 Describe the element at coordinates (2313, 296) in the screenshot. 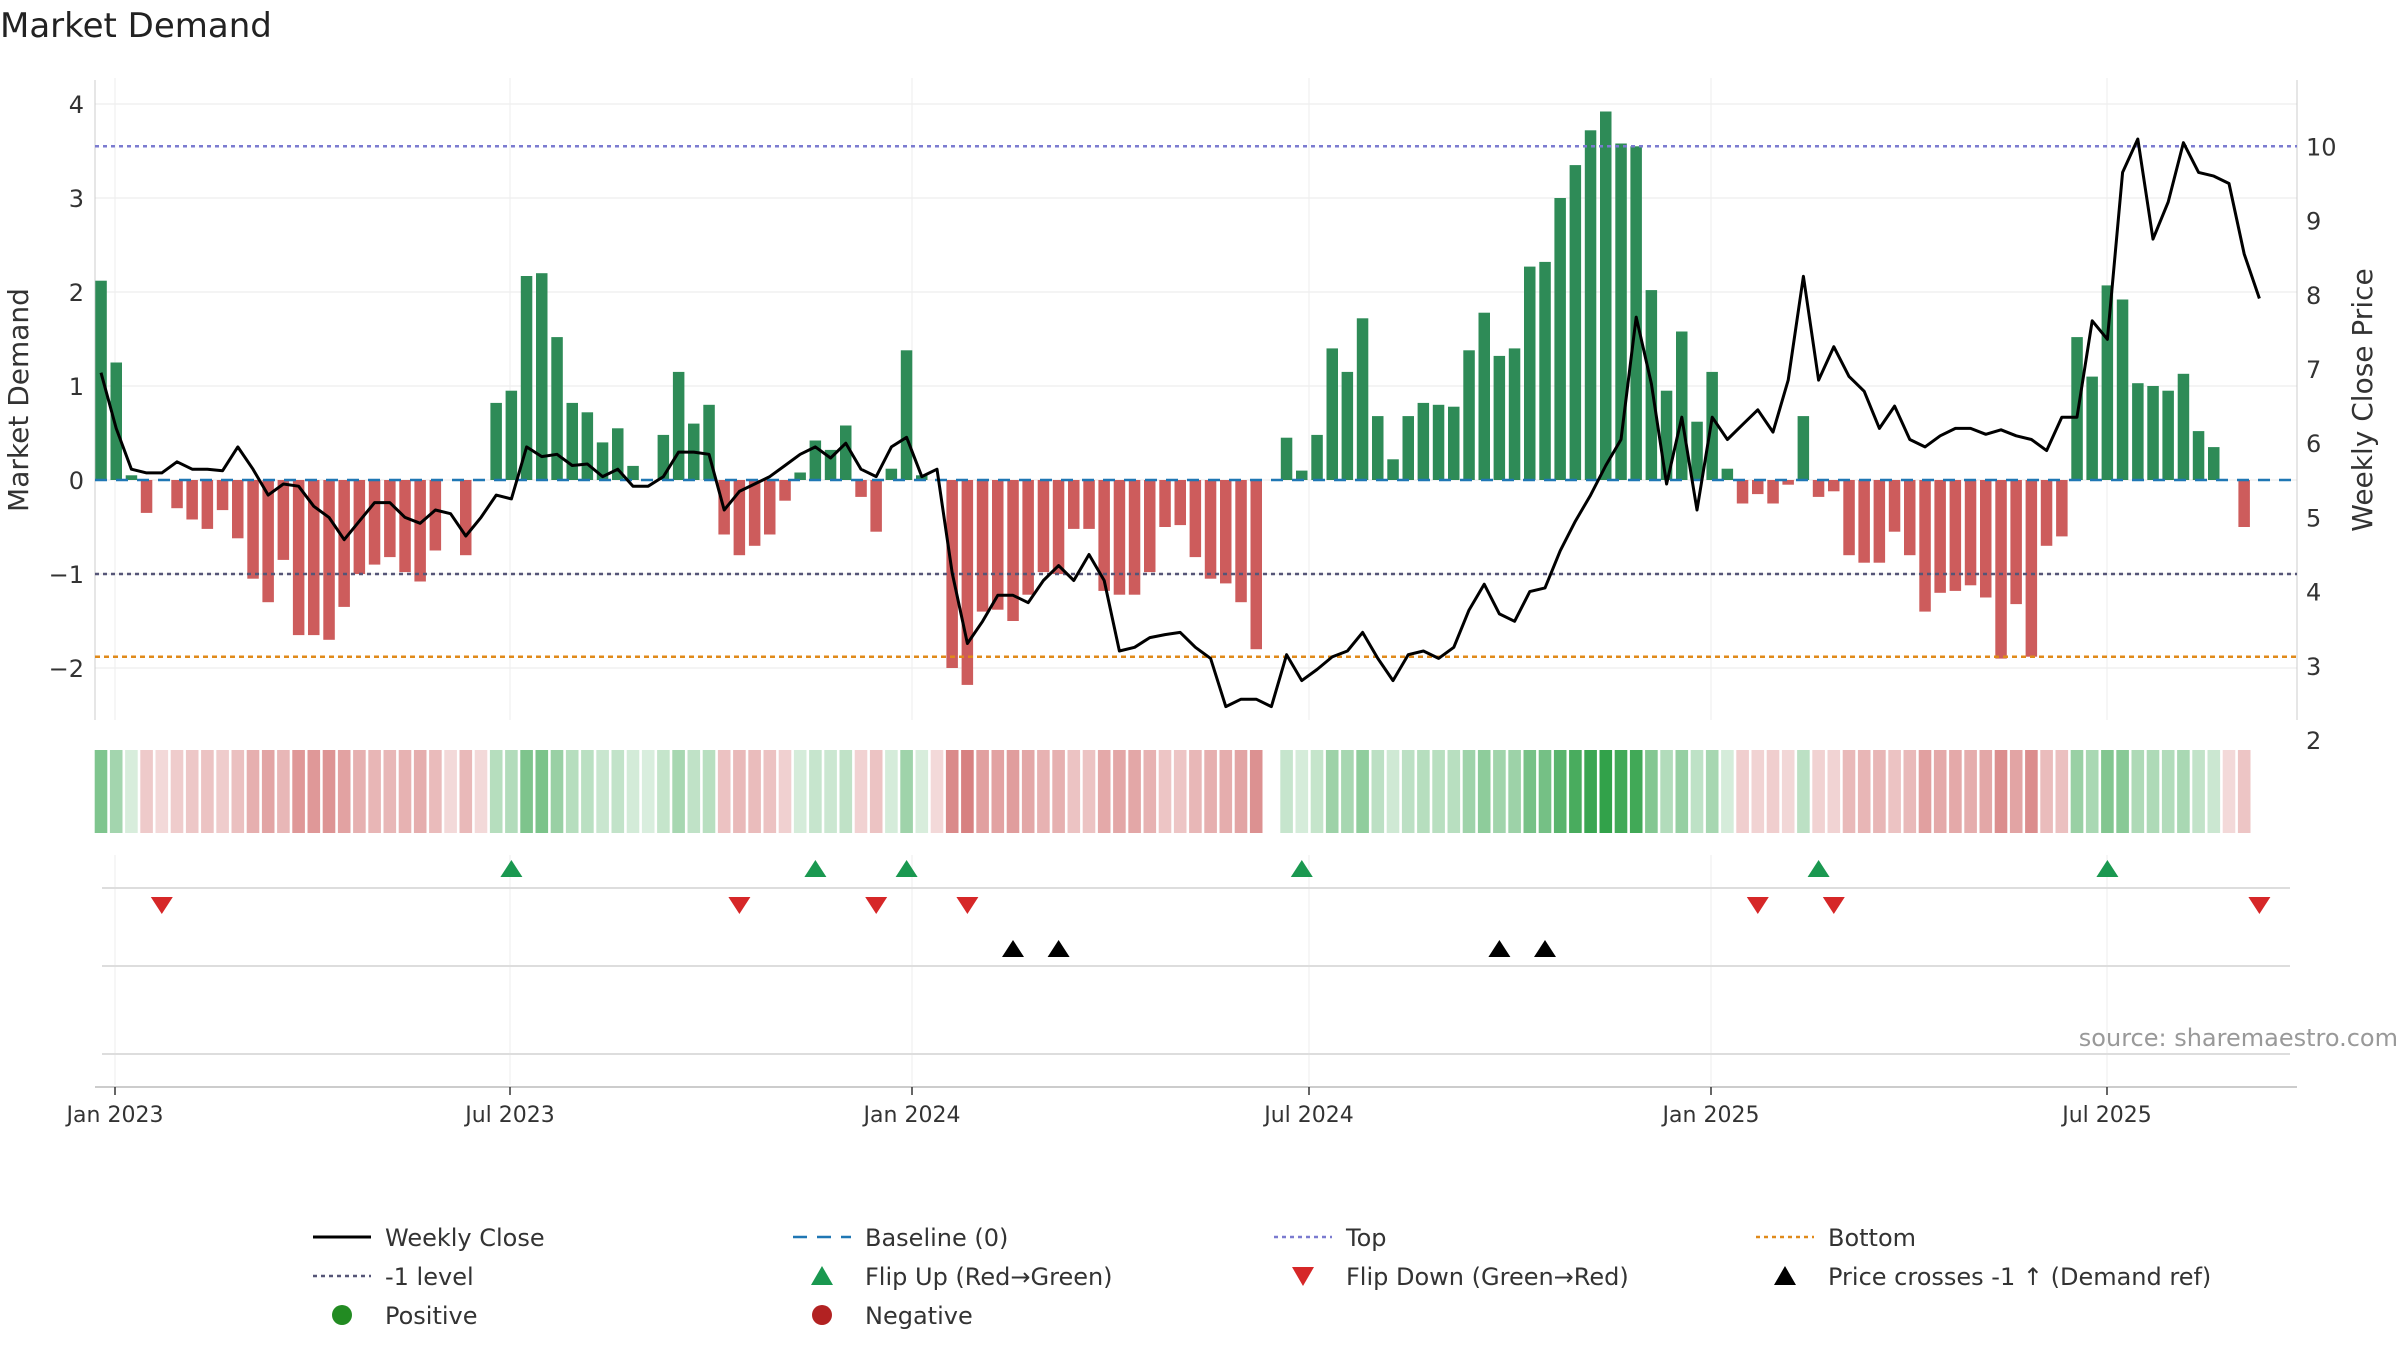

I see `y-right-tick-label: 8` at that location.